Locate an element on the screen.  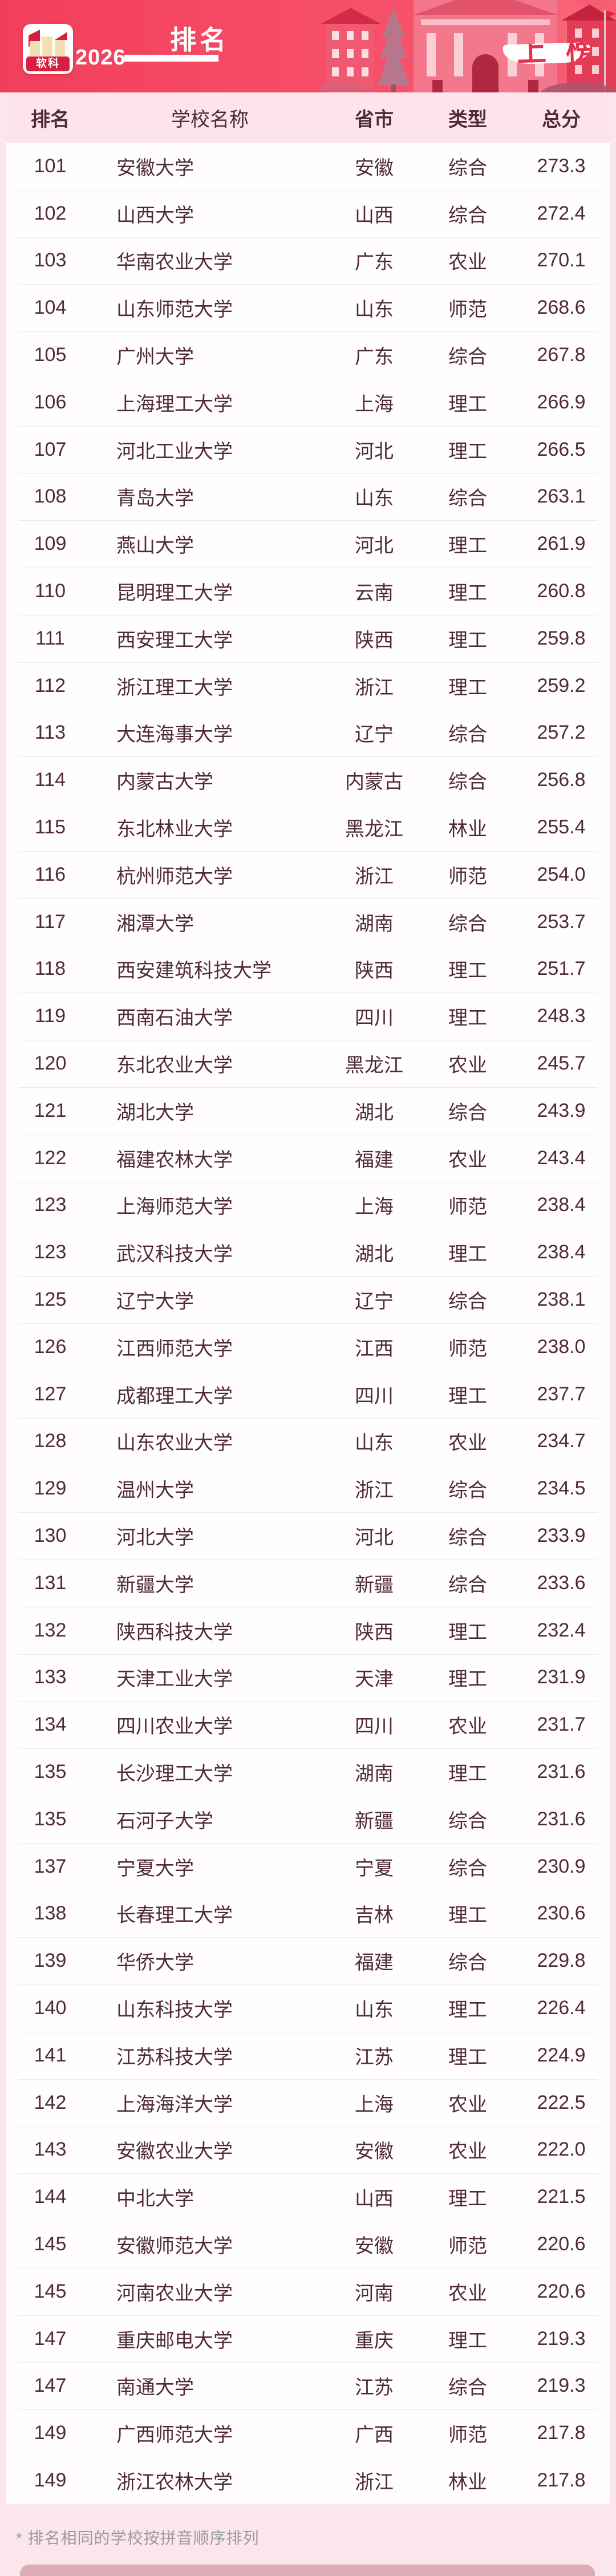
table-row: 106 上海理工大学 上海 理工 266.9 is located at coordinates (308, 402).